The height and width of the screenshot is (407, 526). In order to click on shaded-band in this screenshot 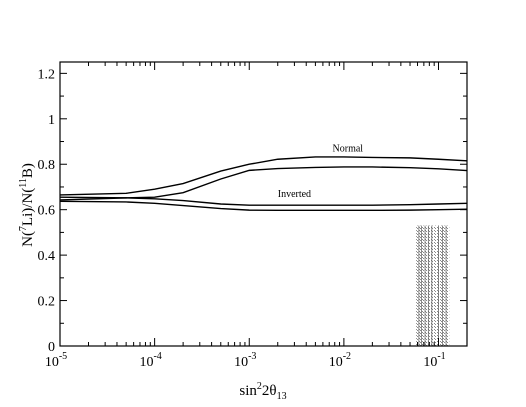, I will do `click(433, 285)`.